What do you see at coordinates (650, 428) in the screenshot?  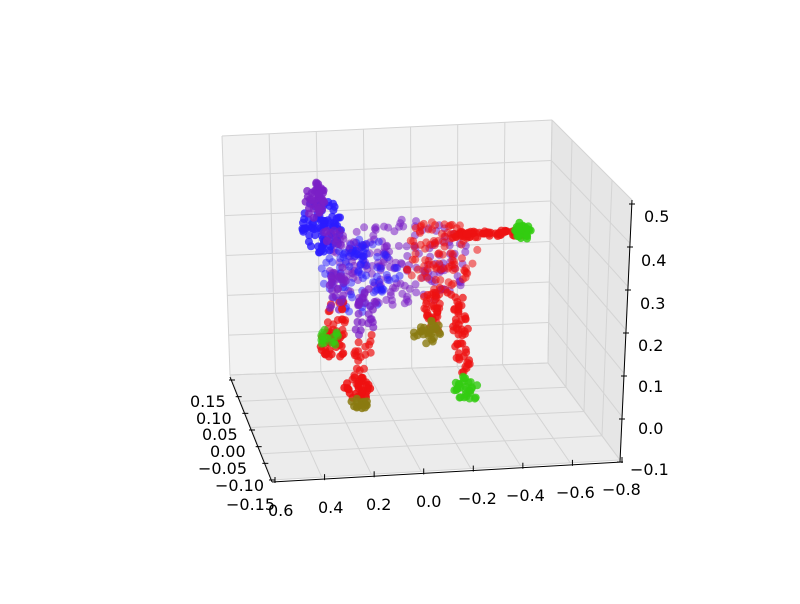 I see `z-tick-label: 0.0` at bounding box center [650, 428].